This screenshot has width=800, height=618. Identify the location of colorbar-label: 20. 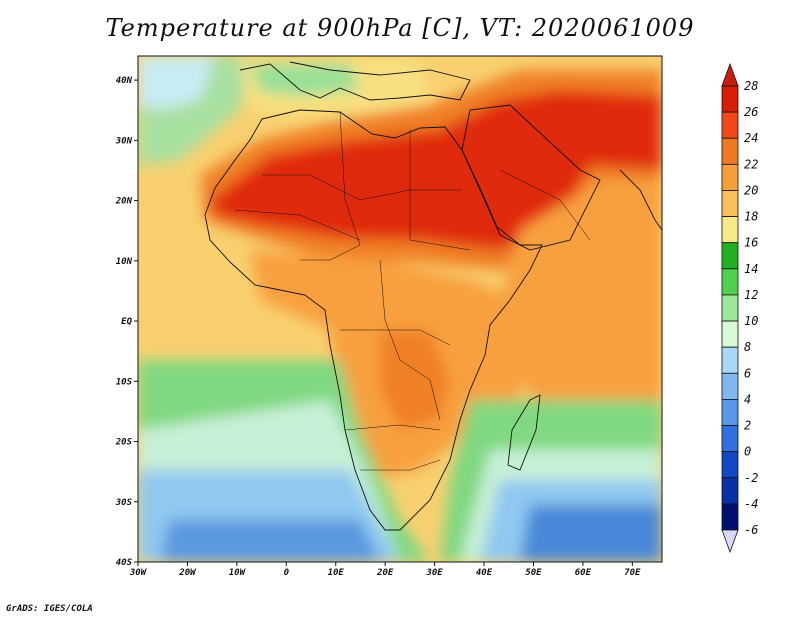
(751, 190).